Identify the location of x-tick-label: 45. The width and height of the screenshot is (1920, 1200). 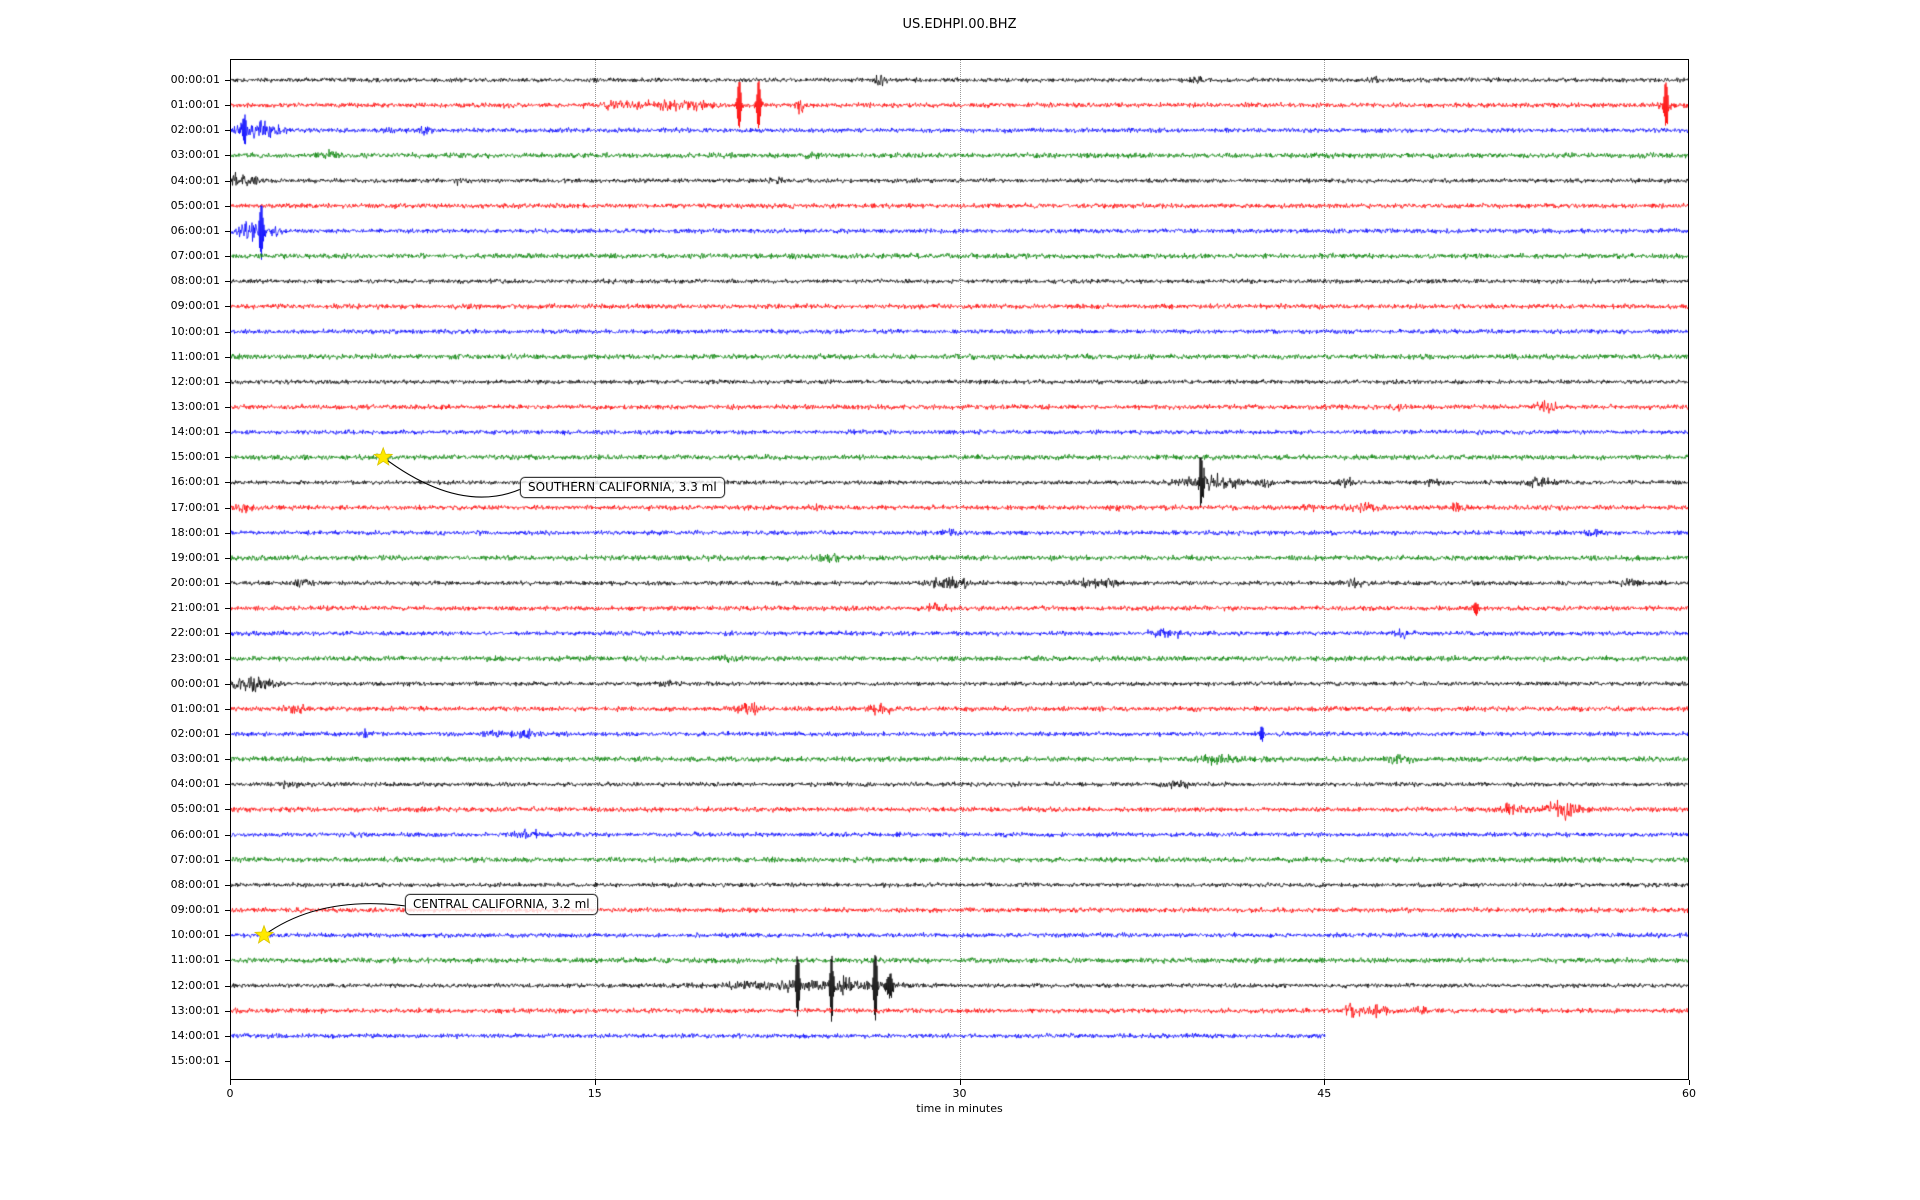
(1324, 1093).